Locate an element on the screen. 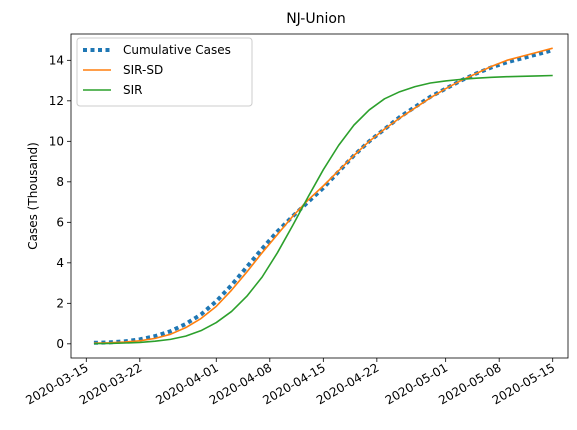  y-tick-label: 2 is located at coordinates (60, 303).